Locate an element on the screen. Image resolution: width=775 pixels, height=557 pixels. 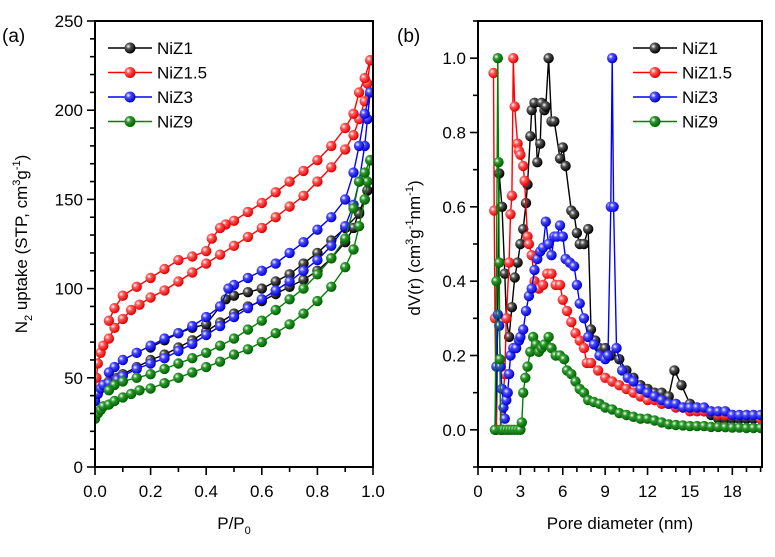
panel-a-label: (a) is located at coordinates (13, 36).